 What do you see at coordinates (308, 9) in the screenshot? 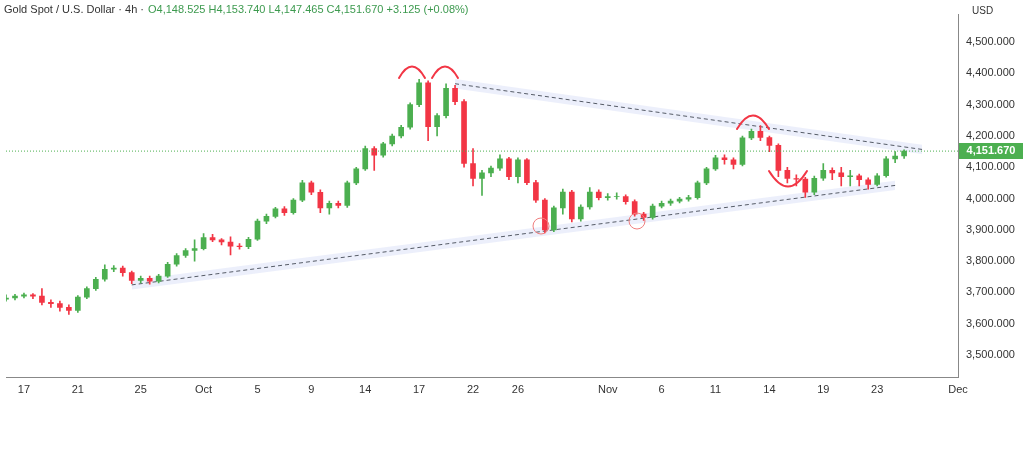
I see `chart-subtitle: O4,148.525 H4,153.740 L4,147.465 C4,151.670 +3.125 (+0.08%)` at bounding box center [308, 9].